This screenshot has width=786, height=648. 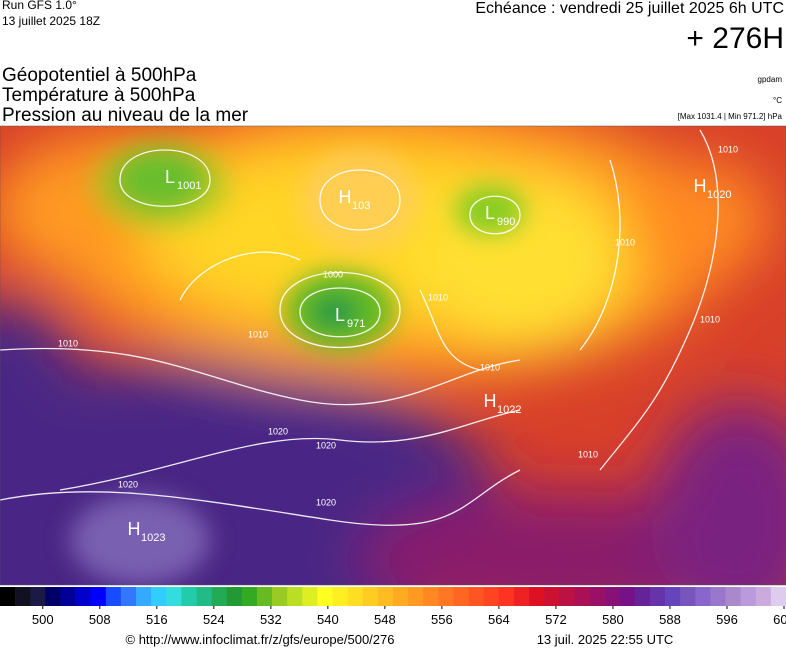 What do you see at coordinates (43, 619) in the screenshot?
I see `colorbar-label: 500` at bounding box center [43, 619].